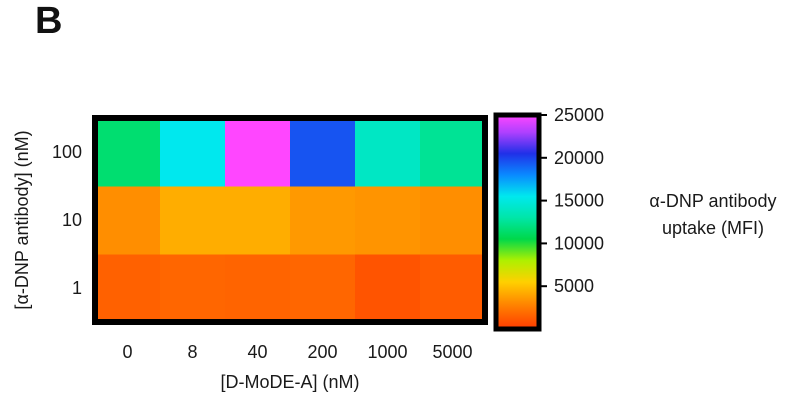 Image resolution: width=808 pixels, height=402 pixels. Describe the element at coordinates (77, 288) in the screenshot. I see `y-tick-label: 1` at that location.